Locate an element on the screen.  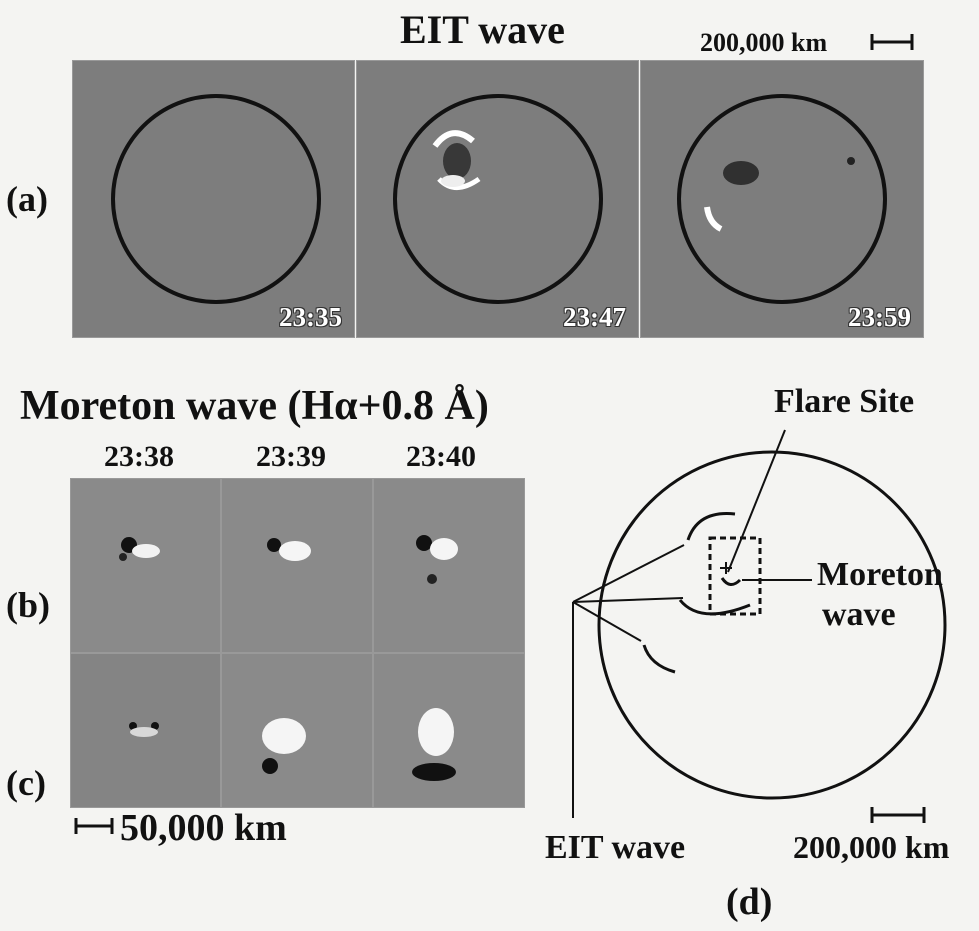
halpha-frame-c2 is located at coordinates (297, 730).